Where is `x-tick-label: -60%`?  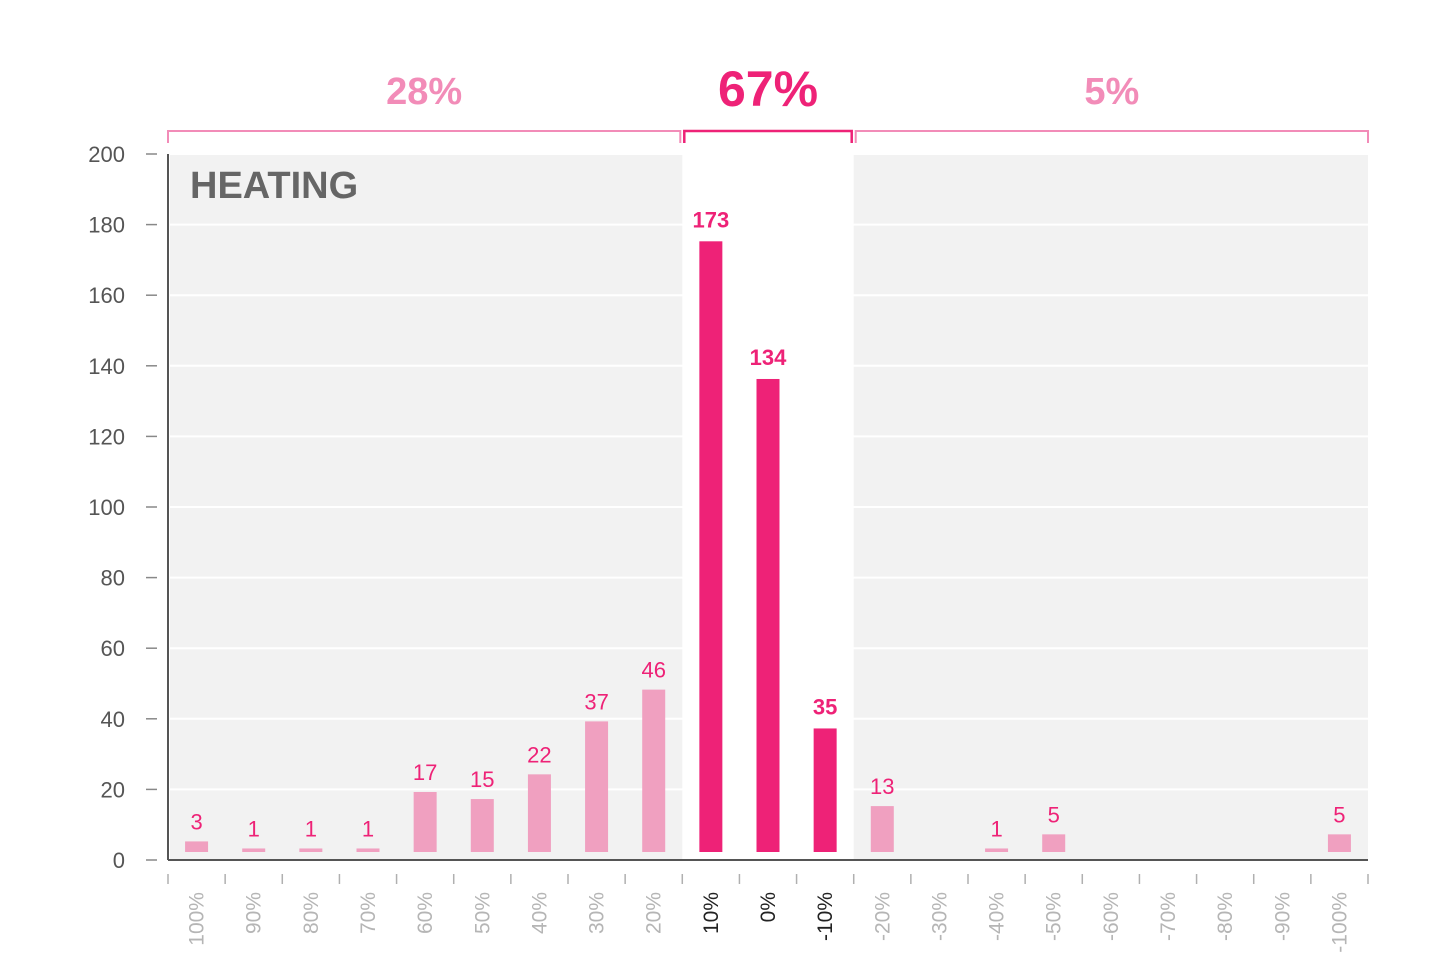
x-tick-label: -60% is located at coordinates (1111, 916).